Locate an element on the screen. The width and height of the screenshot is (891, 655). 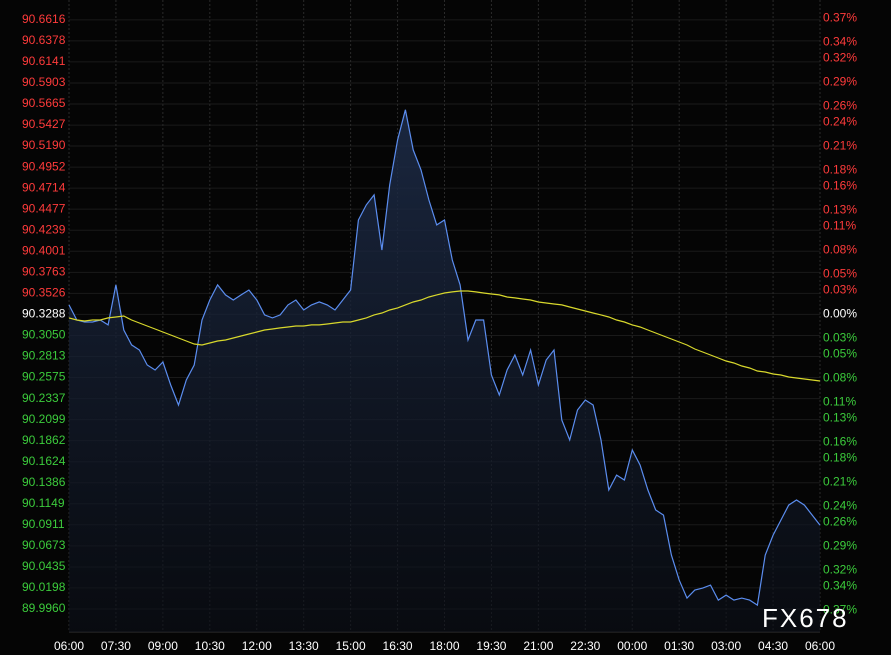
x-tick-label: 16:30 is located at coordinates (398, 646).